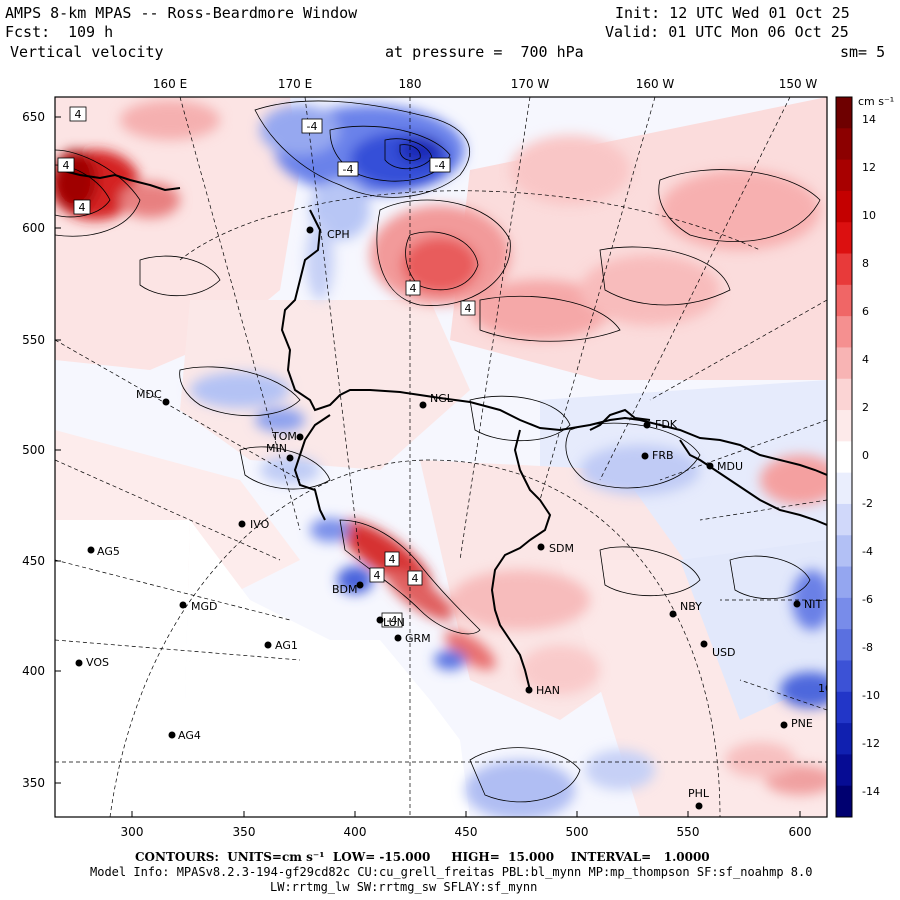 This screenshot has height=900, width=900. What do you see at coordinates (103, 551) in the screenshot?
I see `station-marker: AG5` at bounding box center [103, 551].